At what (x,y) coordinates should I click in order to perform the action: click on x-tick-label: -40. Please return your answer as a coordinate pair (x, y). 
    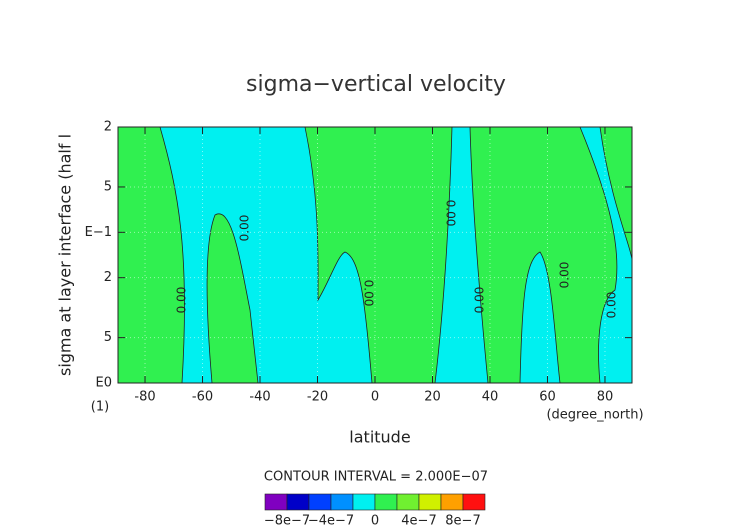
    Looking at the image, I should click on (259, 397).